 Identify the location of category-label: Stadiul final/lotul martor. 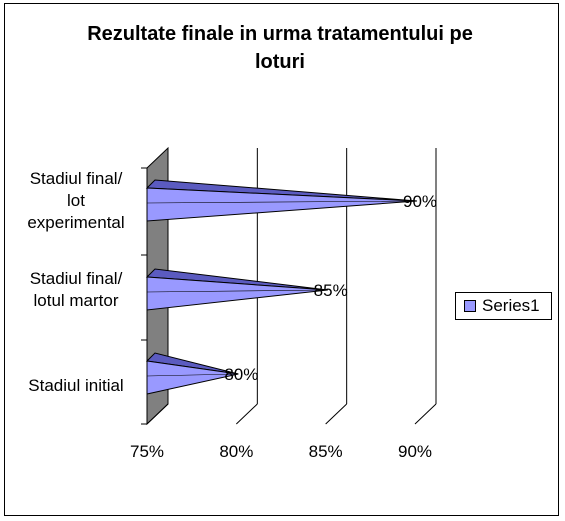
(76, 289).